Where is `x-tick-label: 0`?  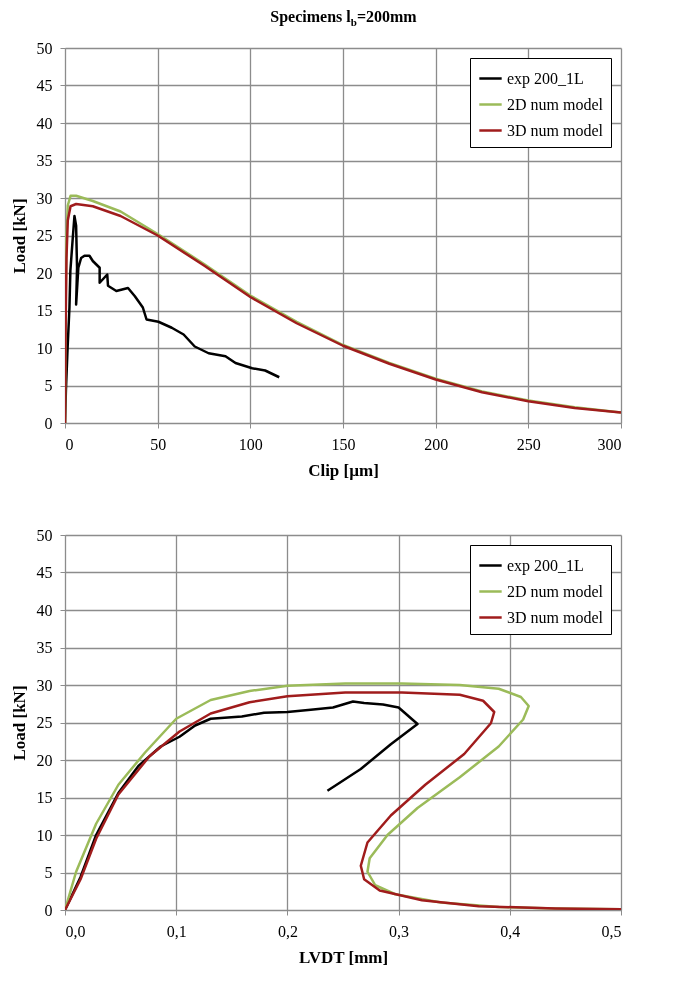 x-tick-label: 0 is located at coordinates (69, 444).